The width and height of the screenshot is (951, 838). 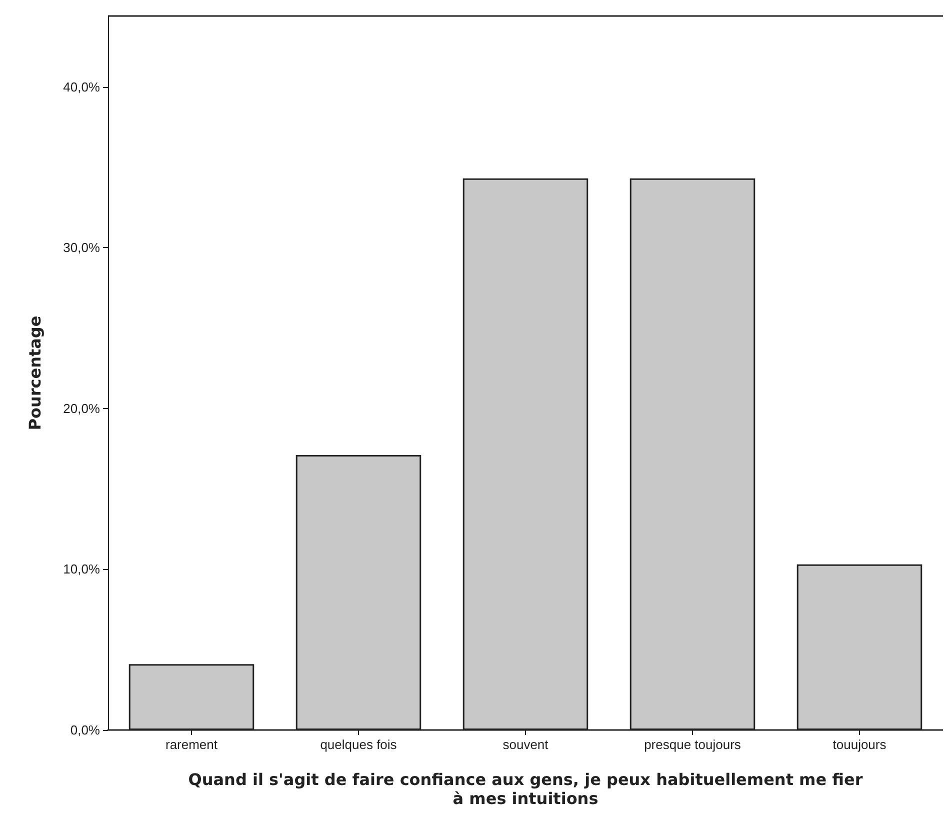 I want to click on x-tick-label: touujours, so click(x=859, y=744).